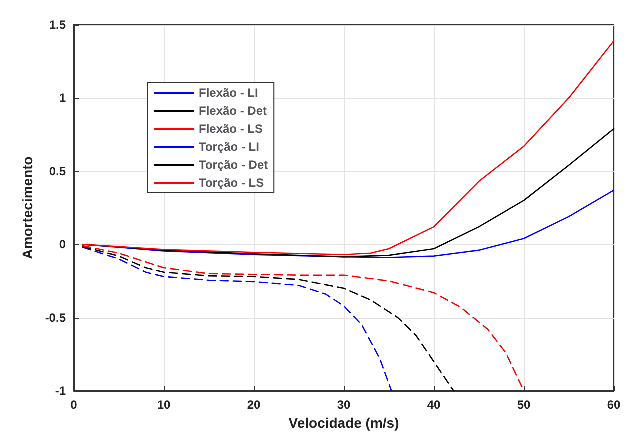  Describe the element at coordinates (524, 405) in the screenshot. I see `x-tick-label: 50` at that location.